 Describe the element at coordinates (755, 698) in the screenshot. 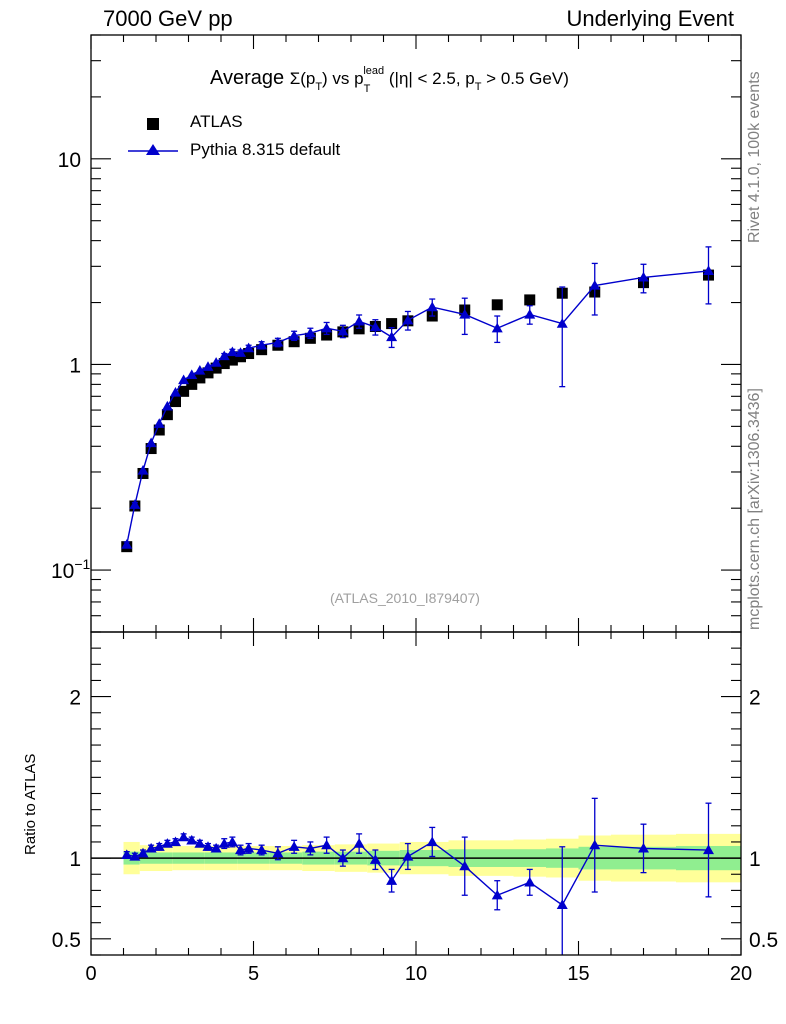

I see `ratio-y-tick-label-right: 2` at that location.